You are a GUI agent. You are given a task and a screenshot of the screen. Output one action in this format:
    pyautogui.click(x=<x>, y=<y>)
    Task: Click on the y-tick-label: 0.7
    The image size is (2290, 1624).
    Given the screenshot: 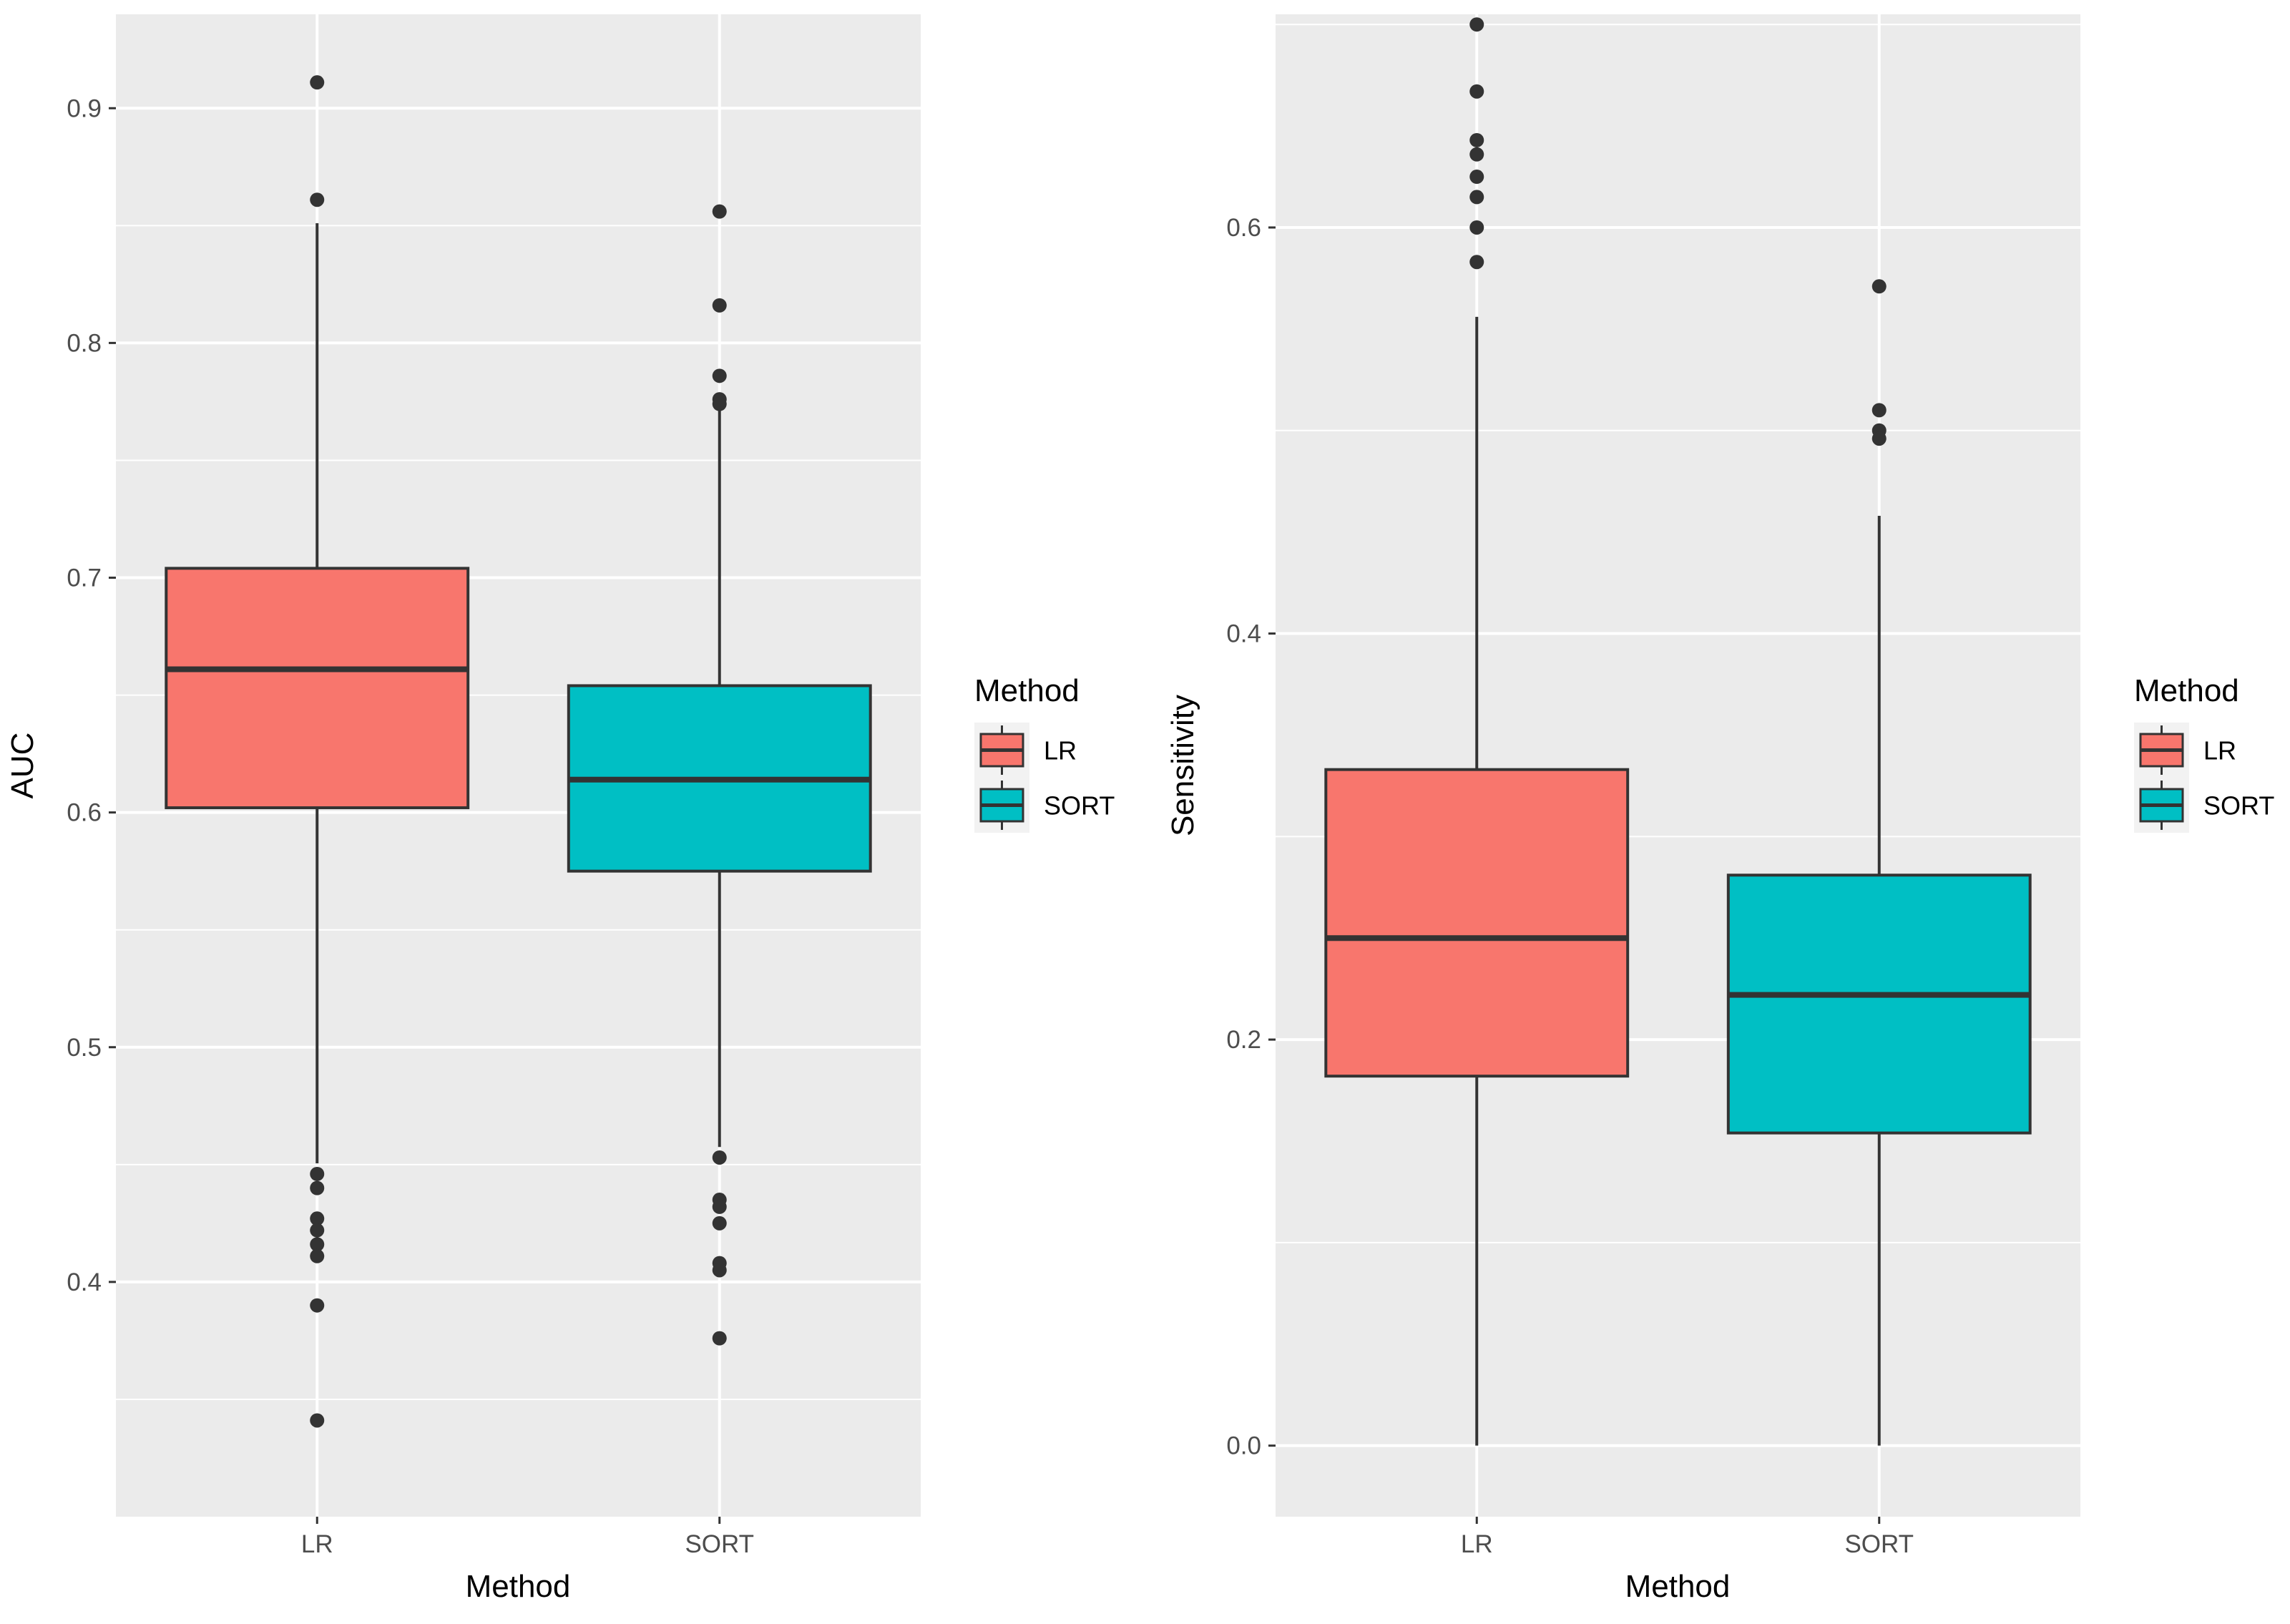 What is the action you would take?
    pyautogui.click(x=84, y=578)
    